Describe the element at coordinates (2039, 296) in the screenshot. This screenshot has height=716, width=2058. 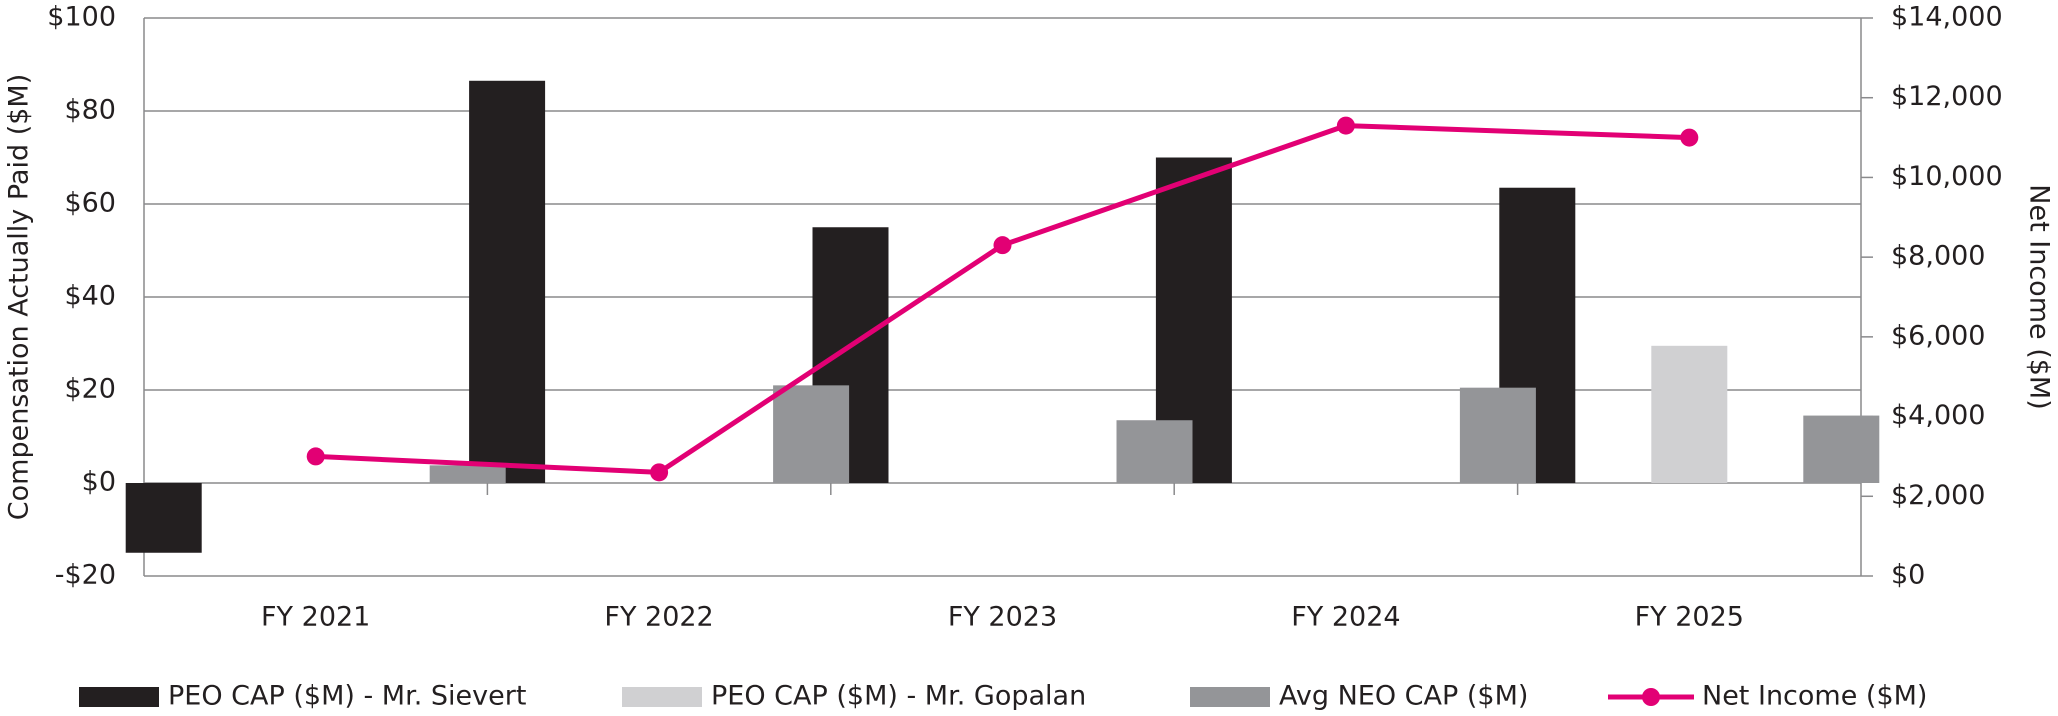
I see `y2-axis-title: Net Income ($M)` at that location.